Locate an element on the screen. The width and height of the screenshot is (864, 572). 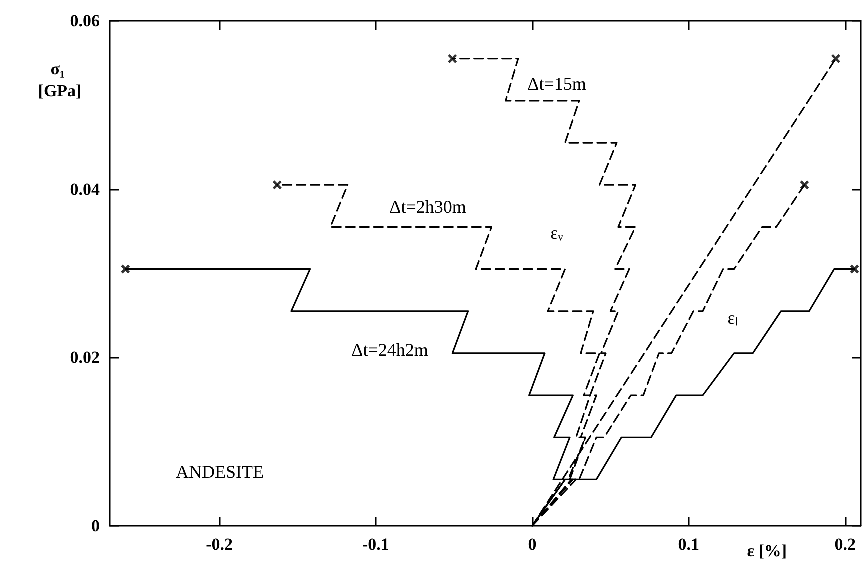
x-tick-label: -0.2 is located at coordinates (219, 544).